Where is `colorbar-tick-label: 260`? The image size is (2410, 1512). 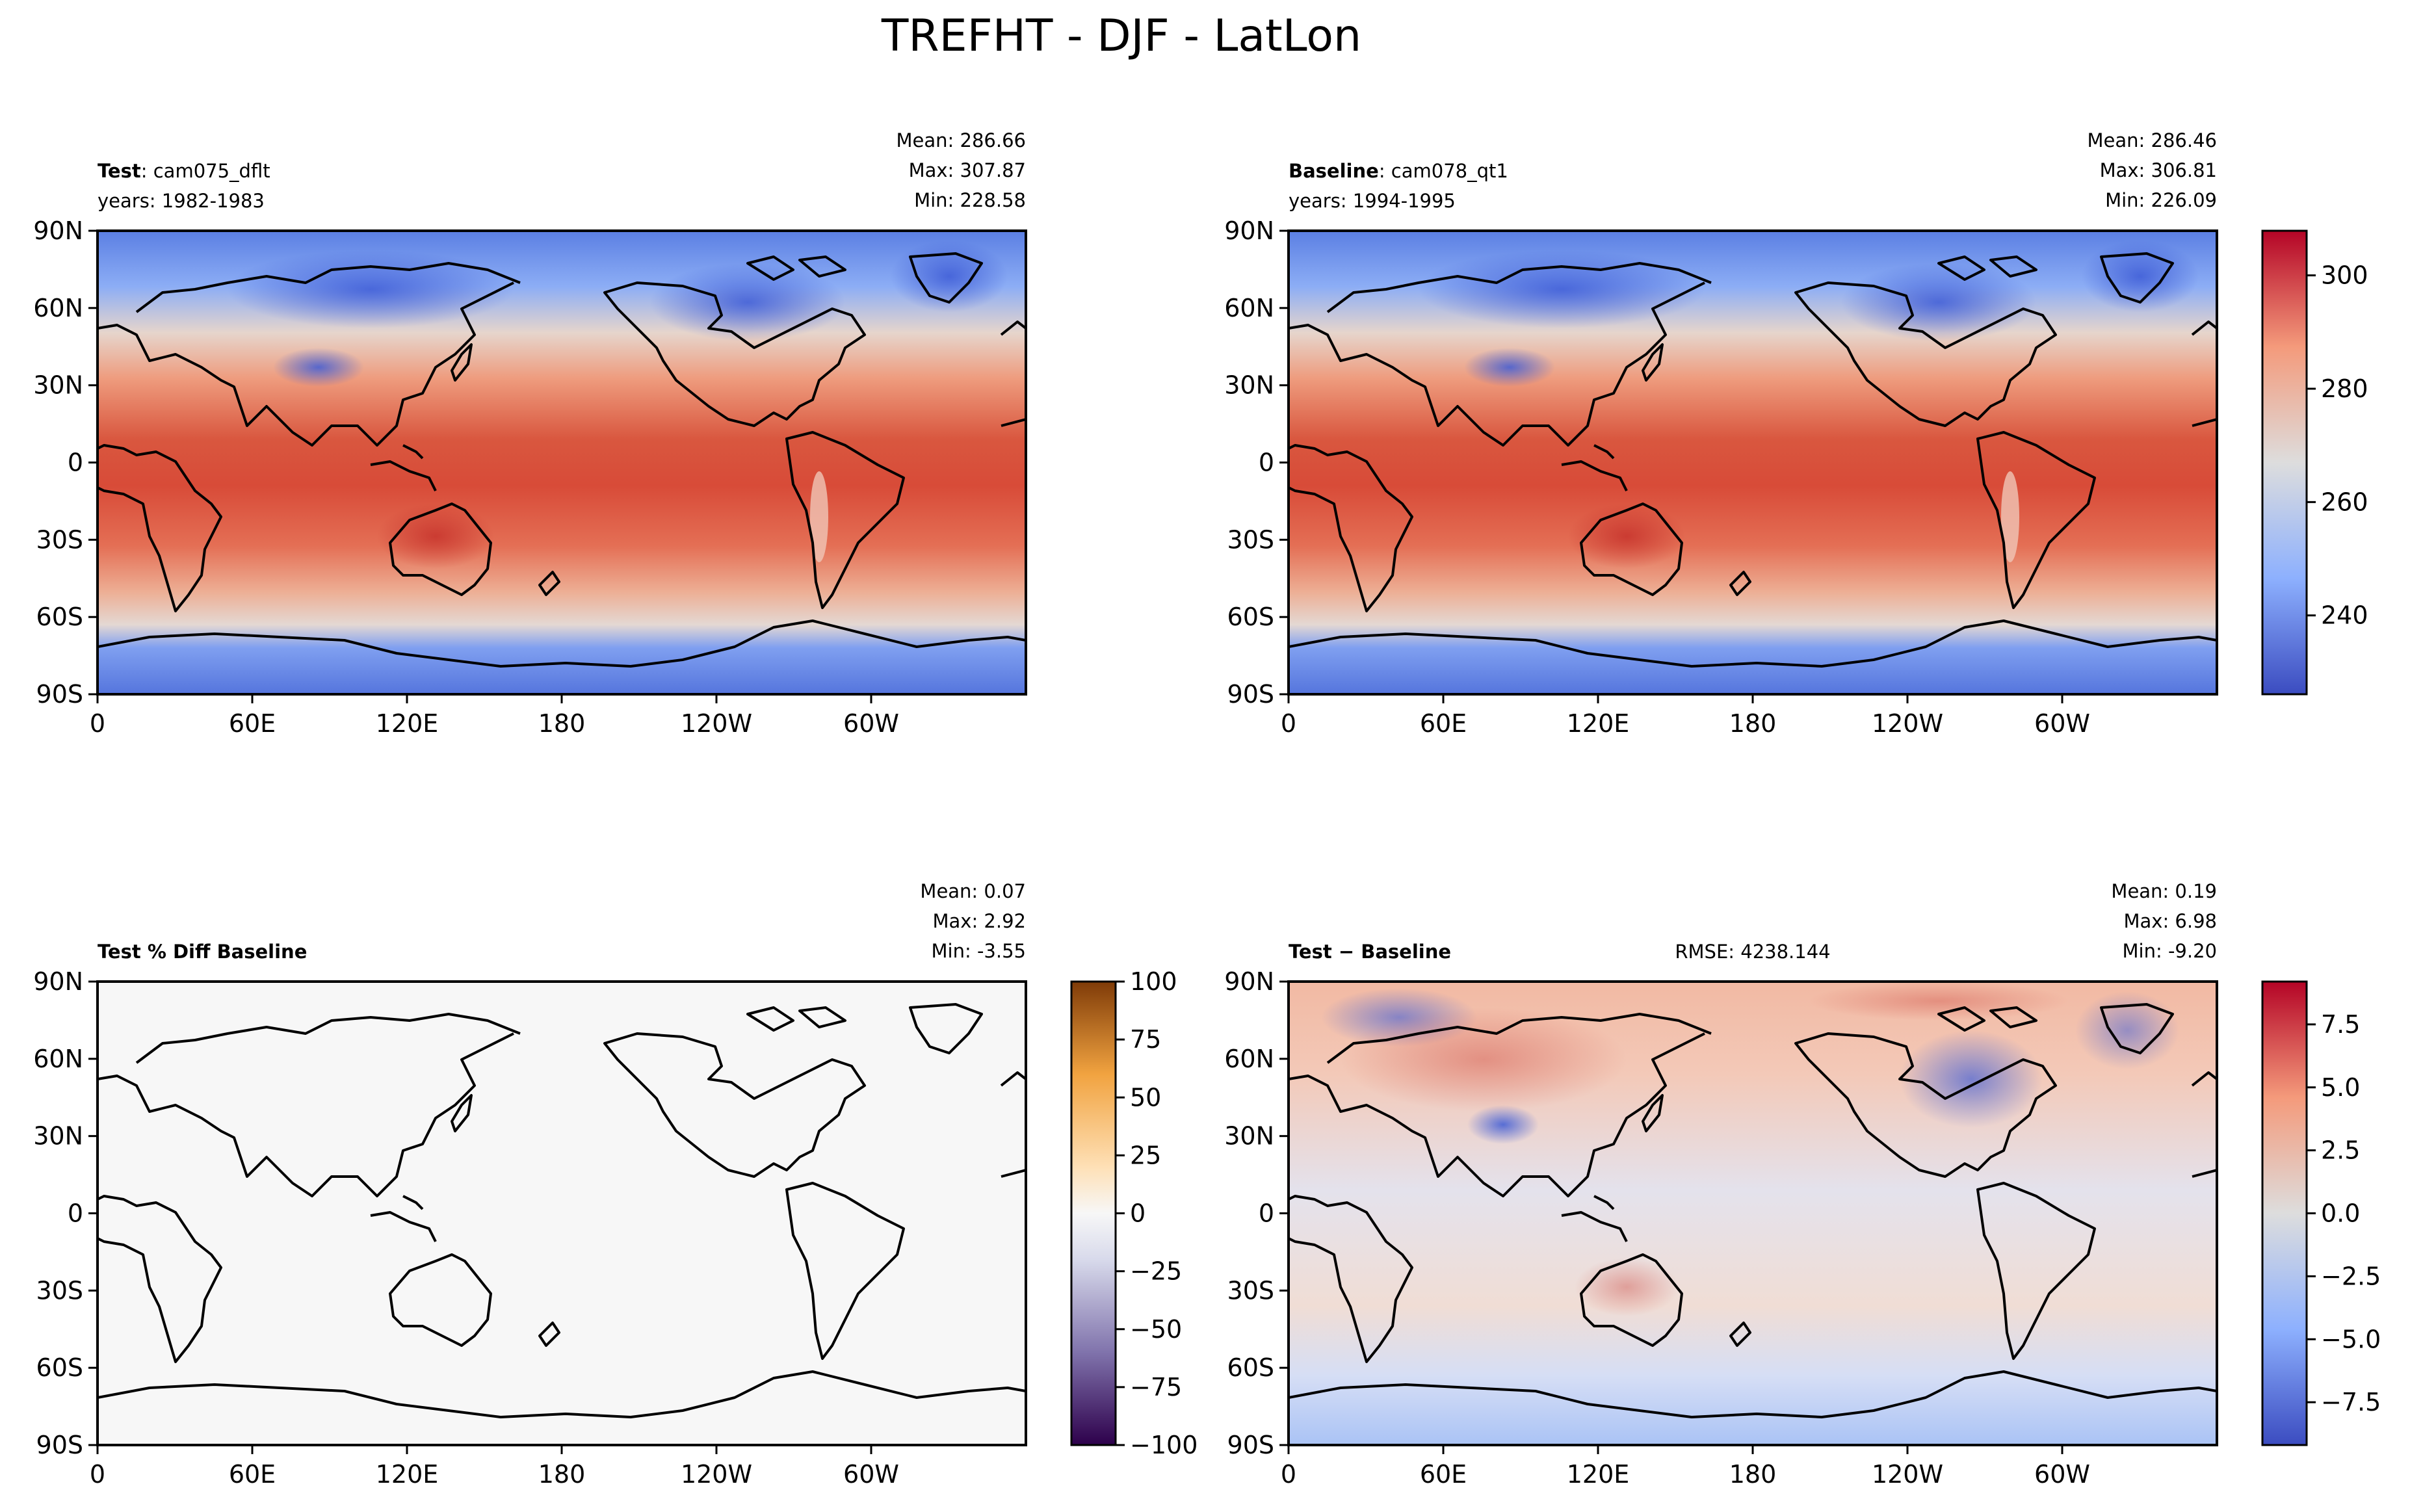 colorbar-tick-label: 260 is located at coordinates (2344, 502).